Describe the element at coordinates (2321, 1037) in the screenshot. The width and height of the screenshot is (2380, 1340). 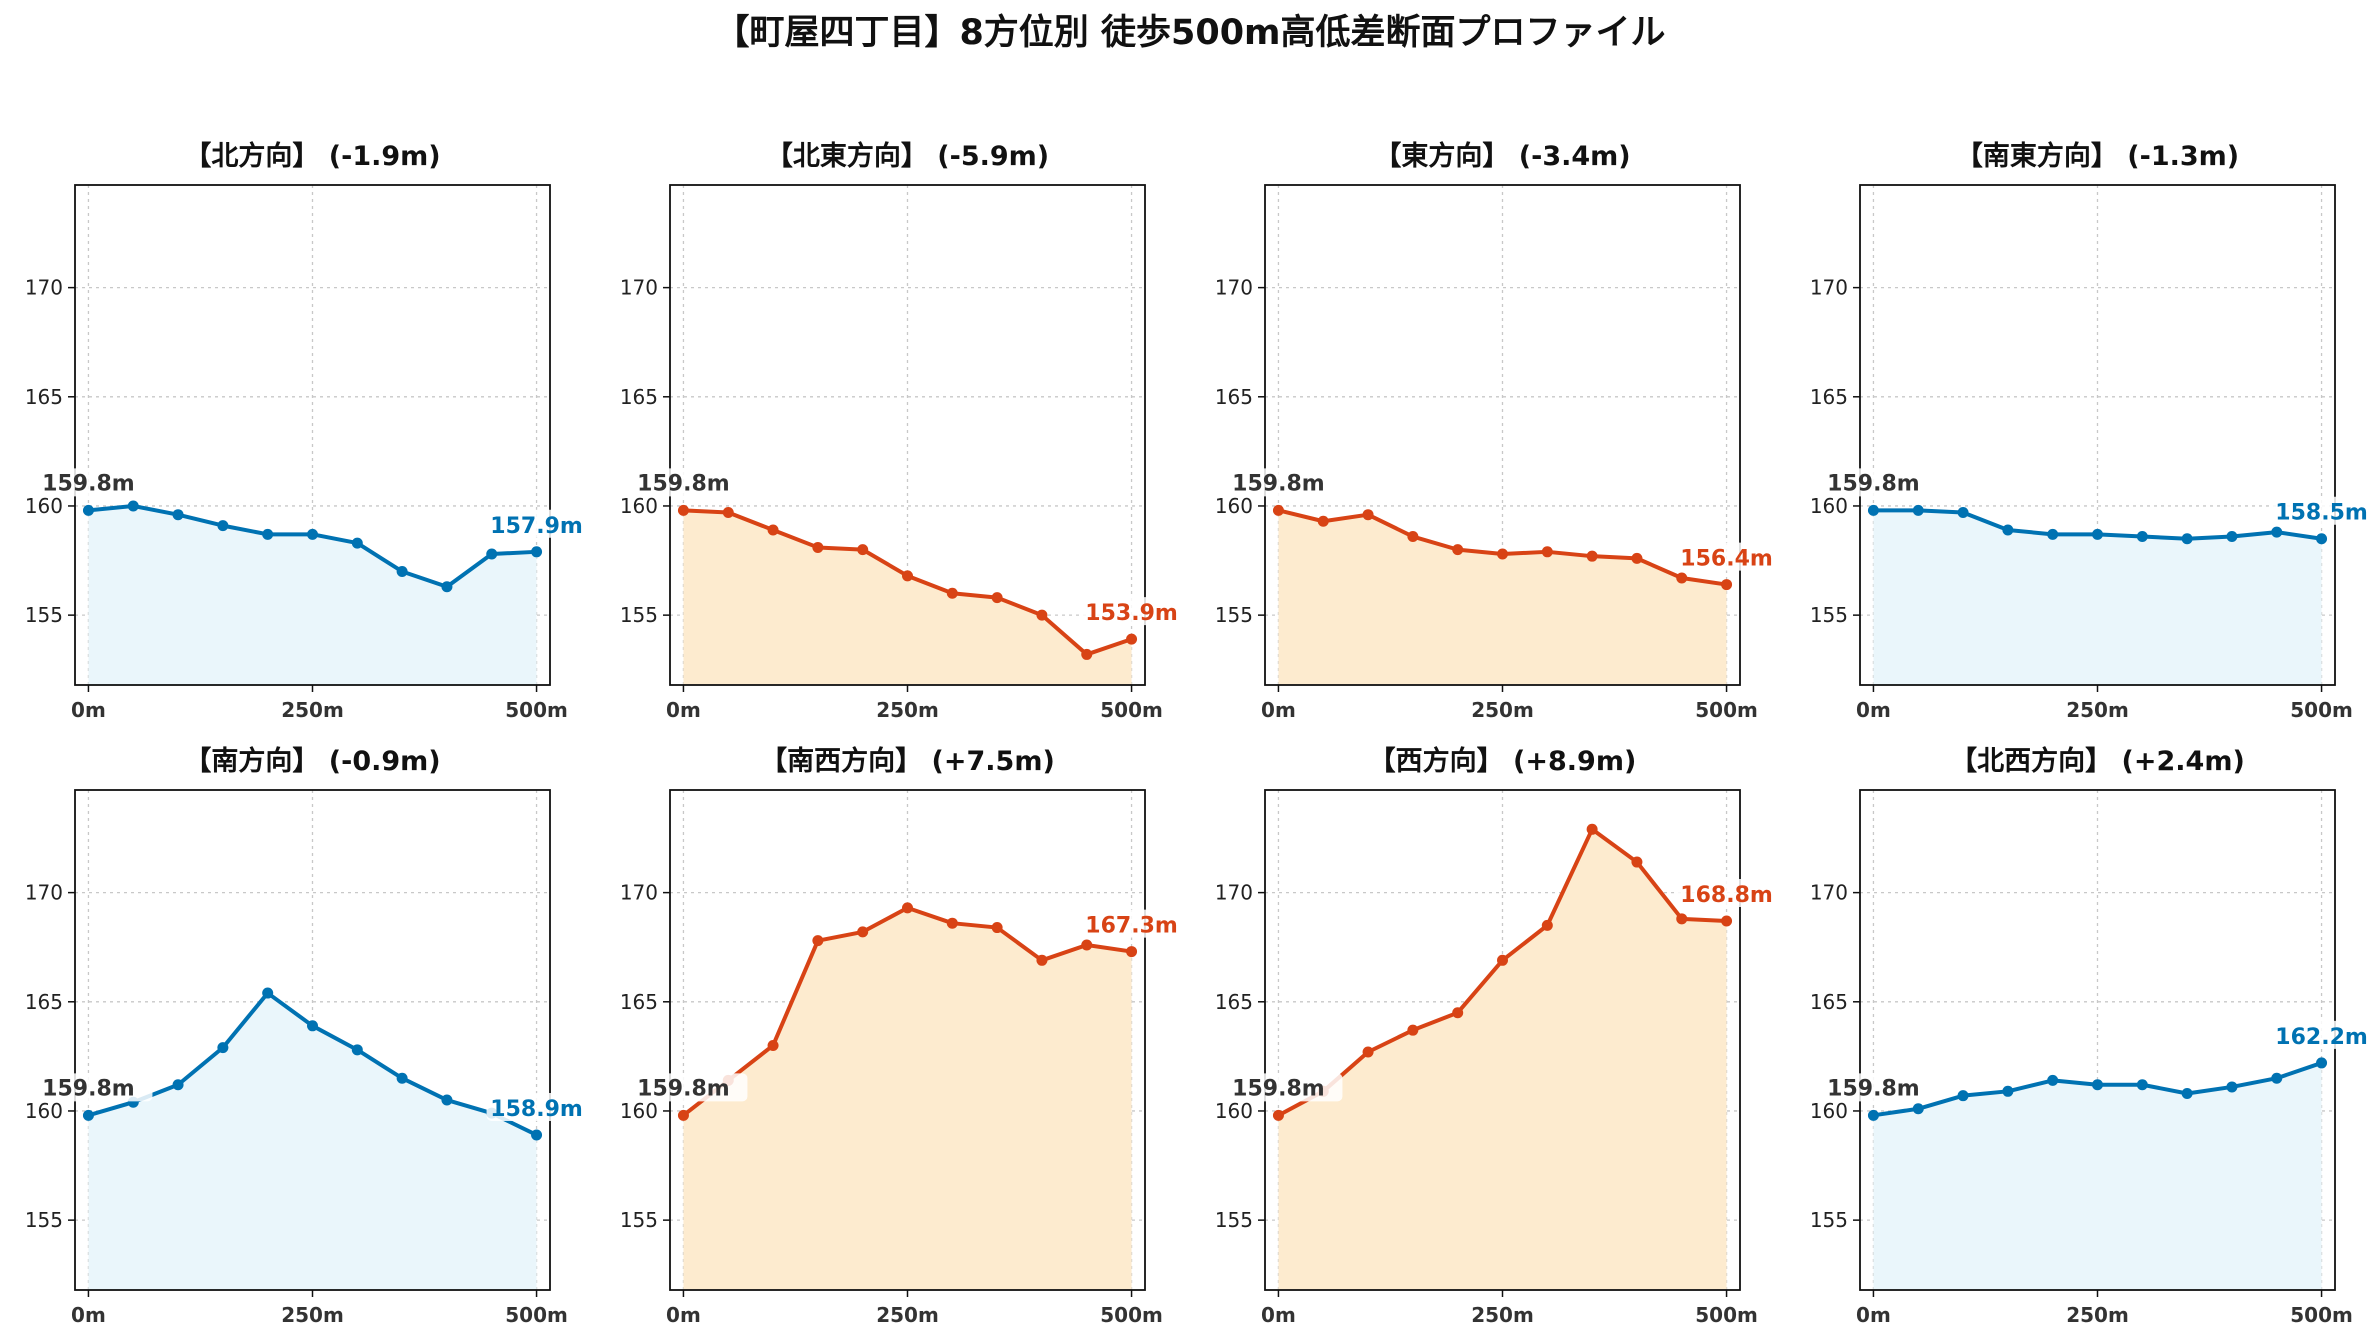
I see `end-value-label: 162.2m` at that location.